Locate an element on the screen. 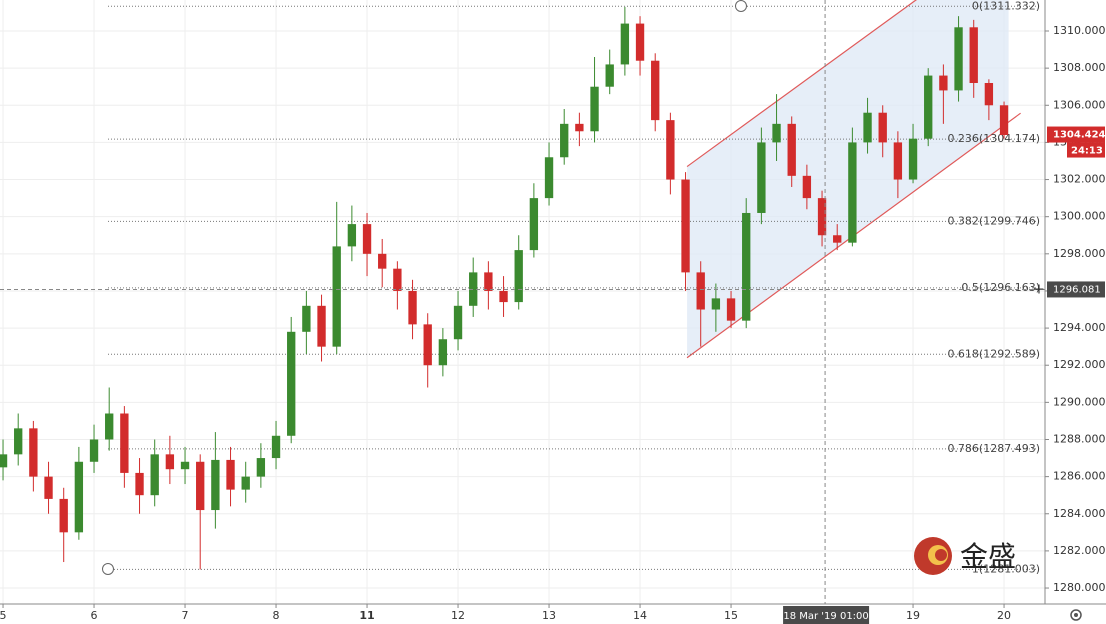  x-tick-label: 14 is located at coordinates (640, 615).